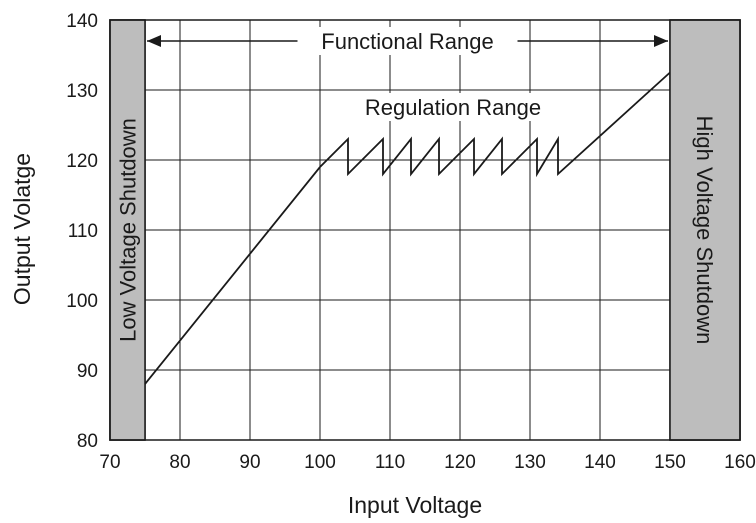 The width and height of the screenshot is (756, 523). Describe the element at coordinates (154, 41) in the screenshot. I see `arrowhead-left` at that location.